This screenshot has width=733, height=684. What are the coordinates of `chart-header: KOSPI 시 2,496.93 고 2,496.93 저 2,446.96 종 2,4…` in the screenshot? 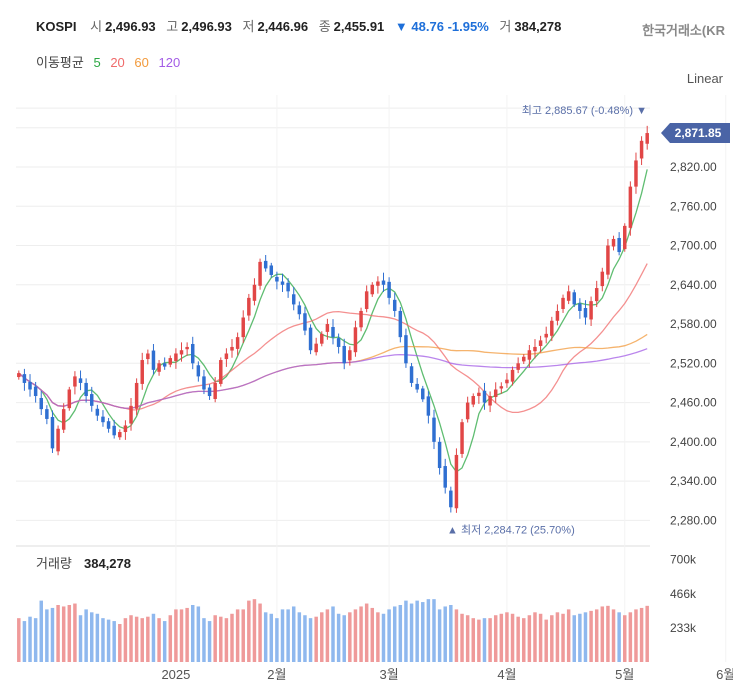 It's located at (366, 45).